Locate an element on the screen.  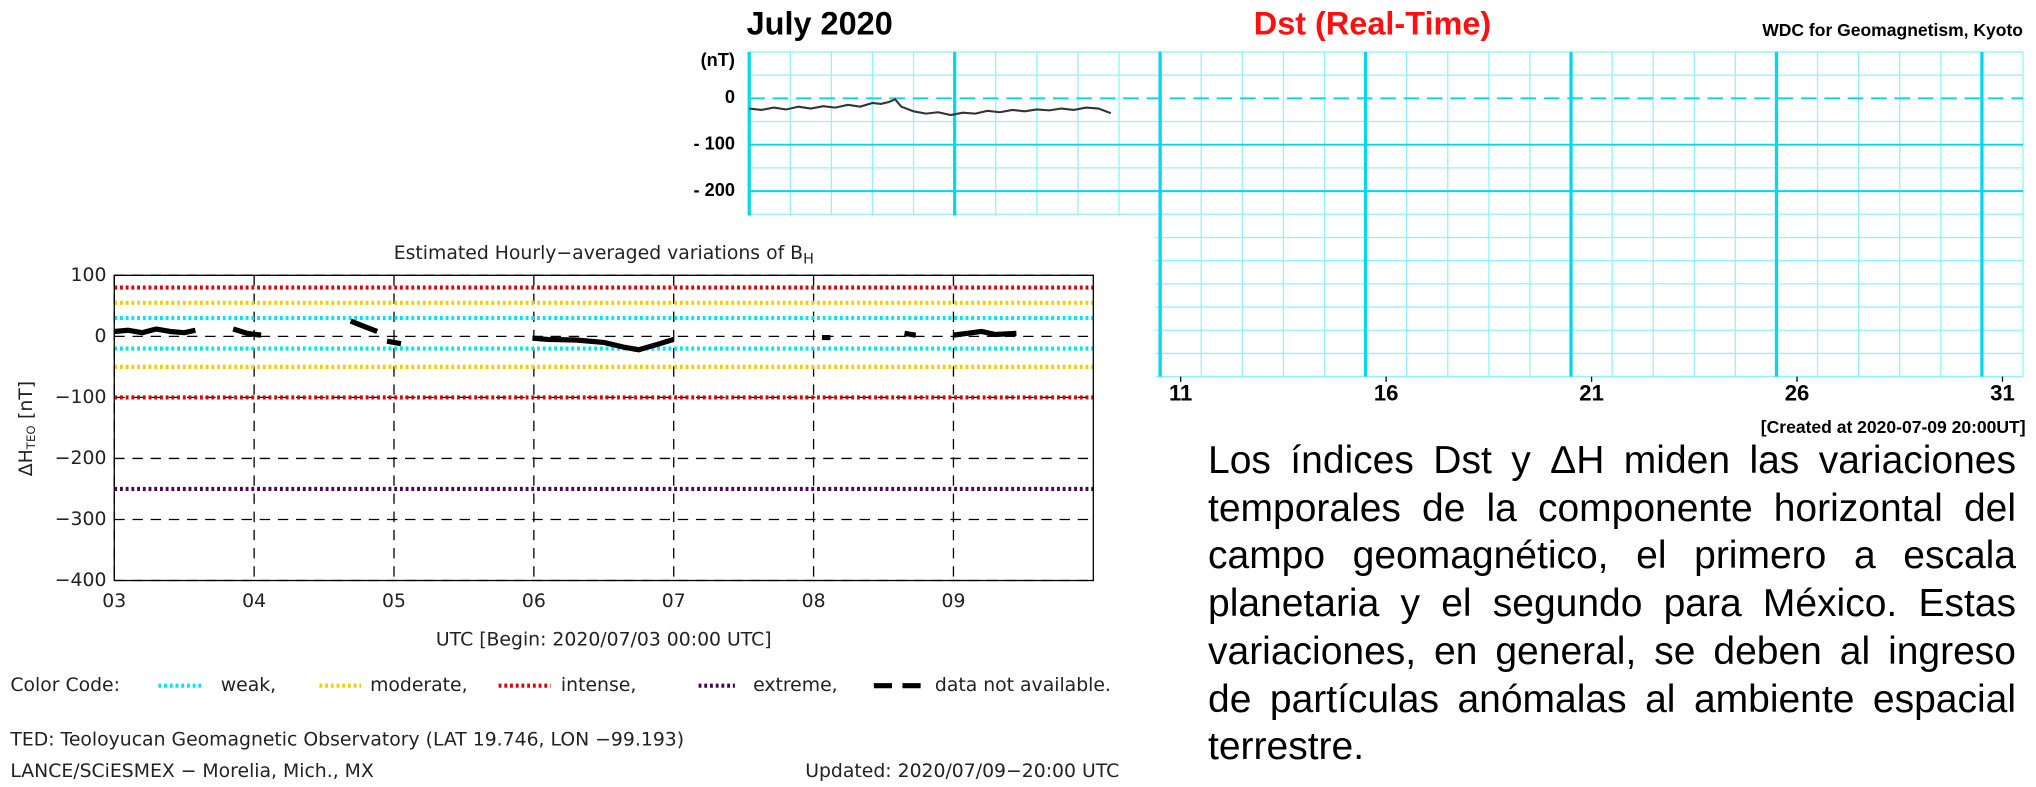
y-label-text: ΔH is located at coordinates (25, 462).